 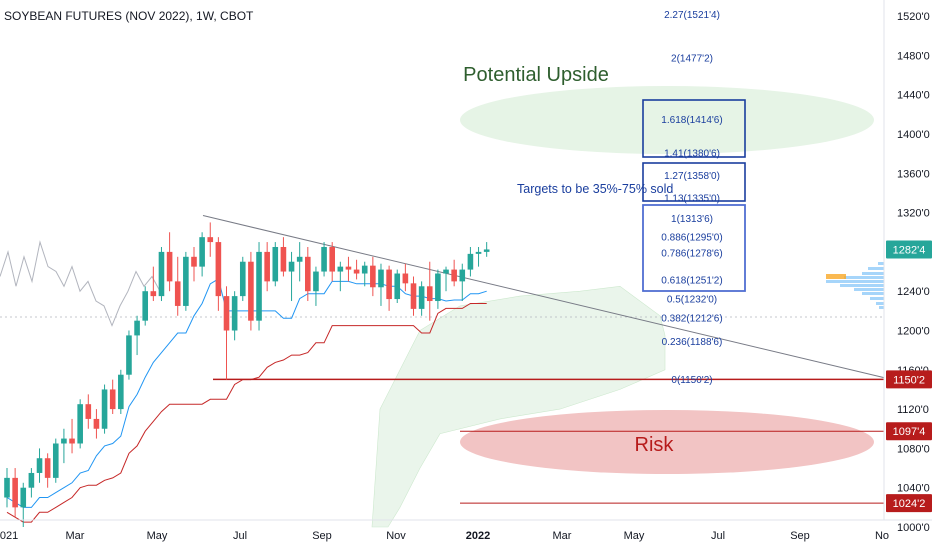 I want to click on price-axis-tick: 1240'0, so click(x=913, y=292).